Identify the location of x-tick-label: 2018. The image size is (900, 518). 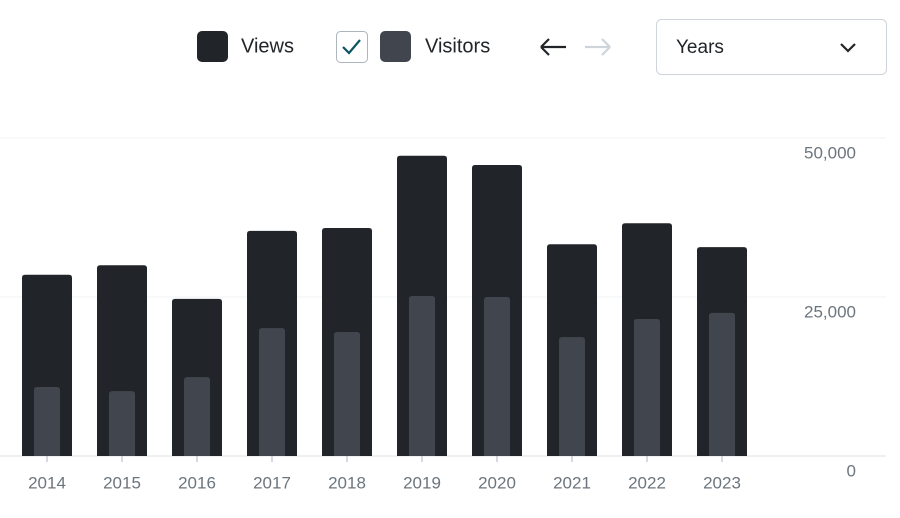
(347, 482).